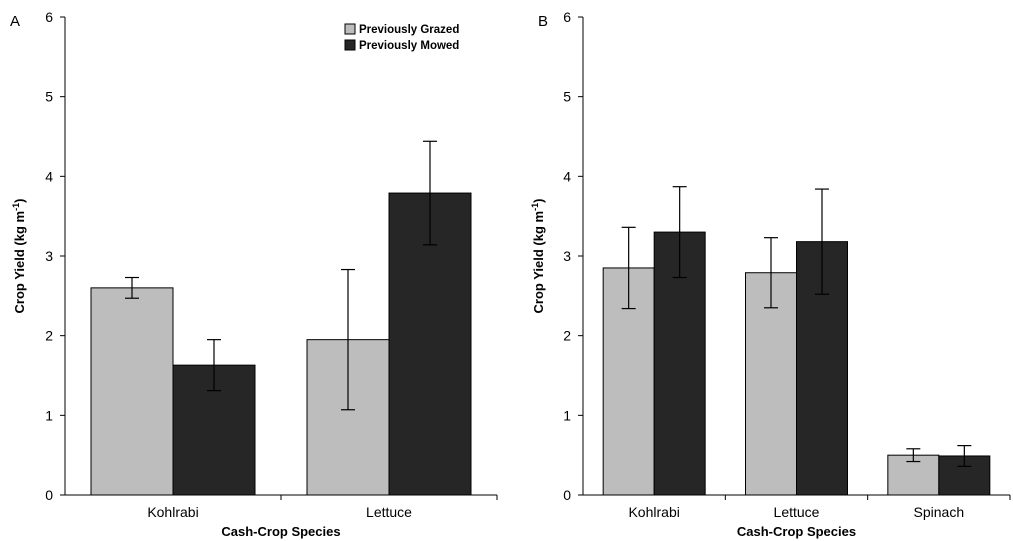 Image resolution: width=1013 pixels, height=541 pixels. Describe the element at coordinates (771, 384) in the screenshot. I see `bar-lettuce-grazed` at that location.